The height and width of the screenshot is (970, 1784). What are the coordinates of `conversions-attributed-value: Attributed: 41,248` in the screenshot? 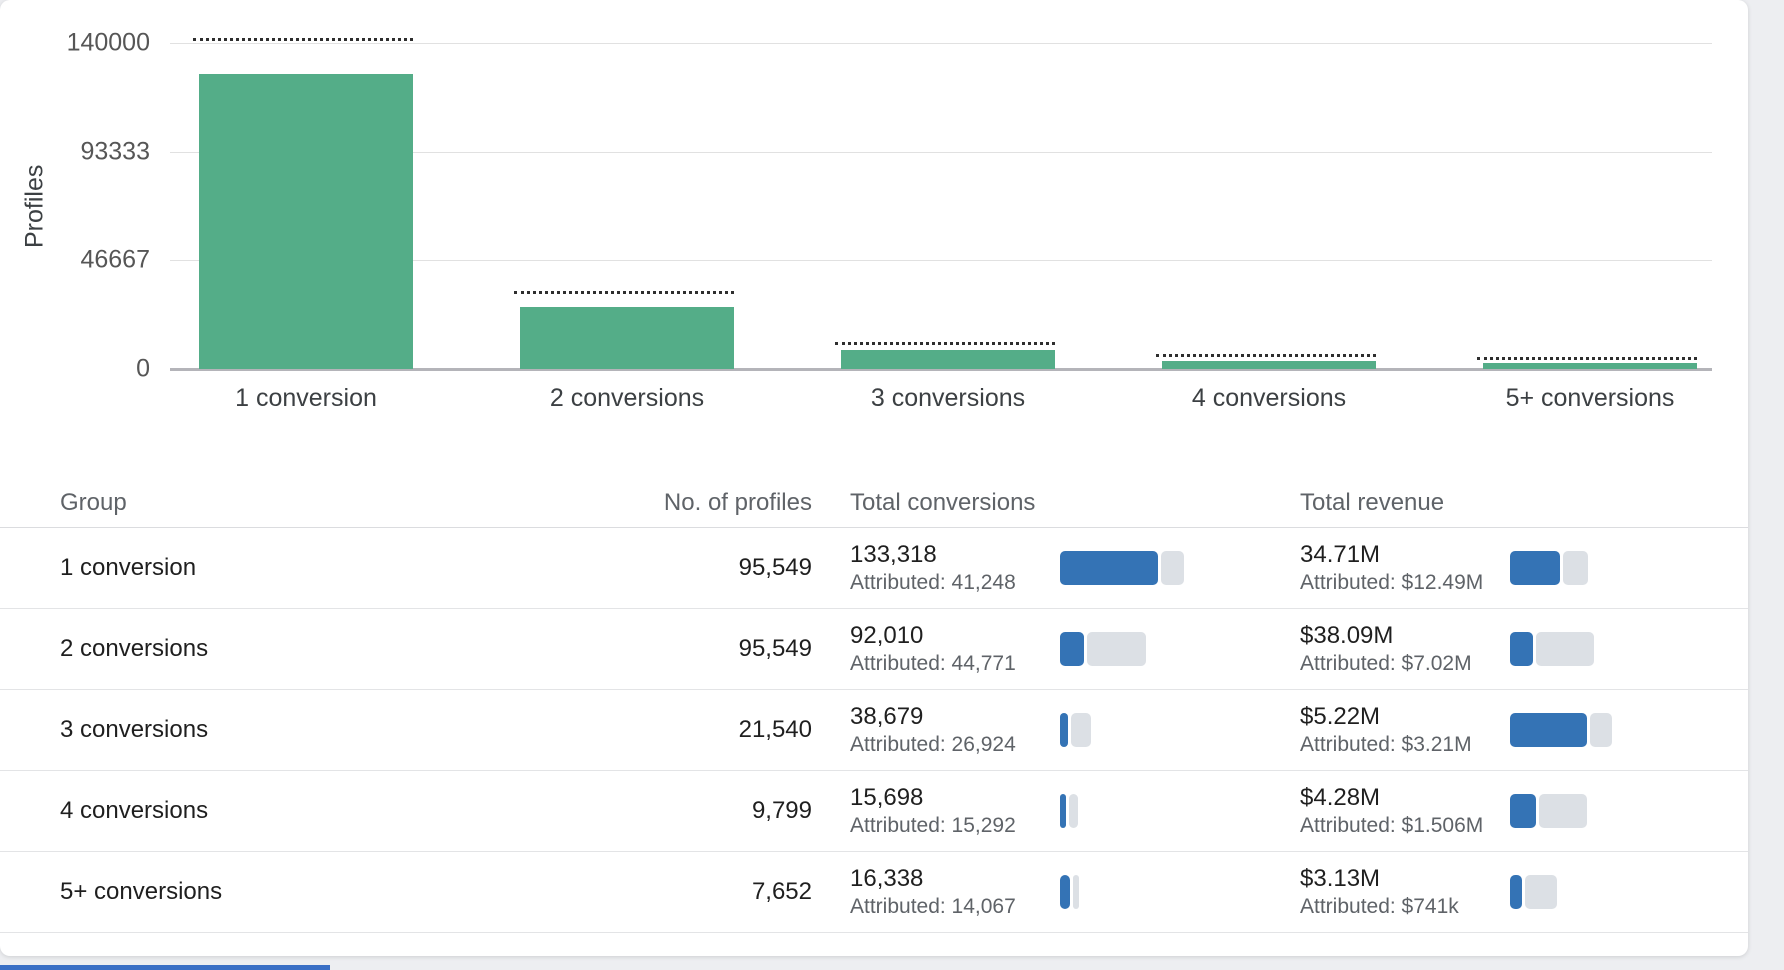 It's located at (933, 583).